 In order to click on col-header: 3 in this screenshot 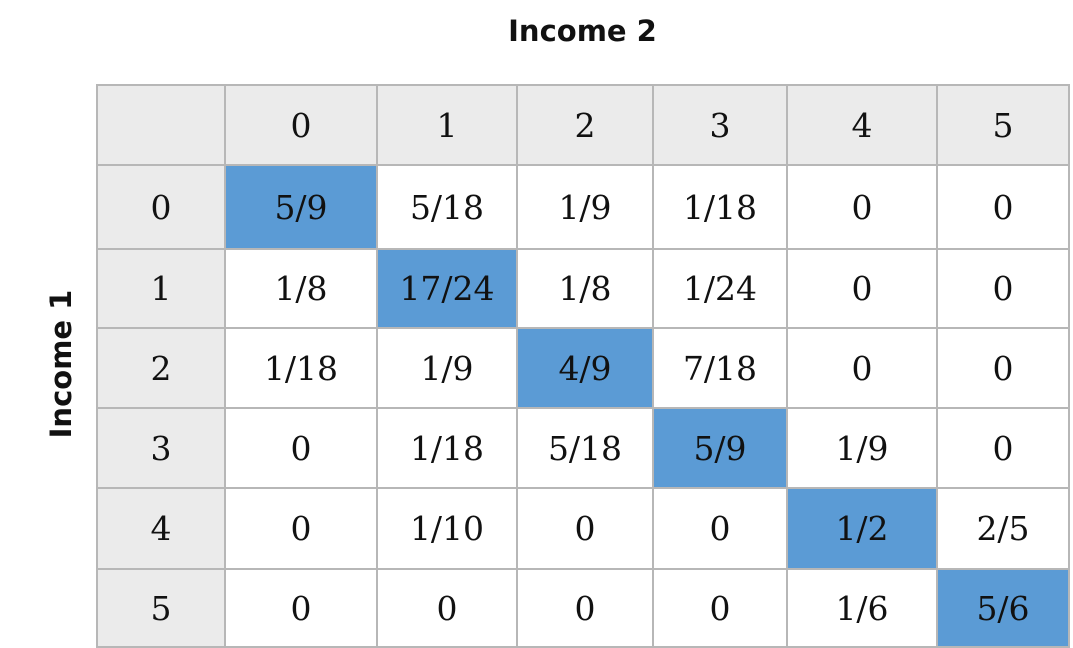, I will do `click(720, 125)`.